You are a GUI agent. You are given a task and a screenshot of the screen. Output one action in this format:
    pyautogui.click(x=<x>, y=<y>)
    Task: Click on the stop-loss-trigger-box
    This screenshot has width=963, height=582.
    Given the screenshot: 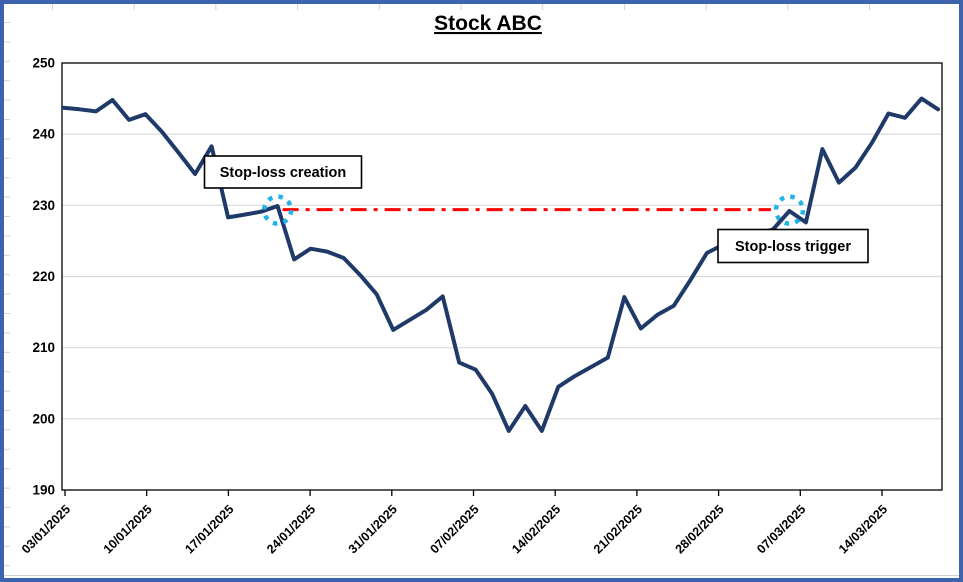 What is the action you would take?
    pyautogui.click(x=793, y=246)
    